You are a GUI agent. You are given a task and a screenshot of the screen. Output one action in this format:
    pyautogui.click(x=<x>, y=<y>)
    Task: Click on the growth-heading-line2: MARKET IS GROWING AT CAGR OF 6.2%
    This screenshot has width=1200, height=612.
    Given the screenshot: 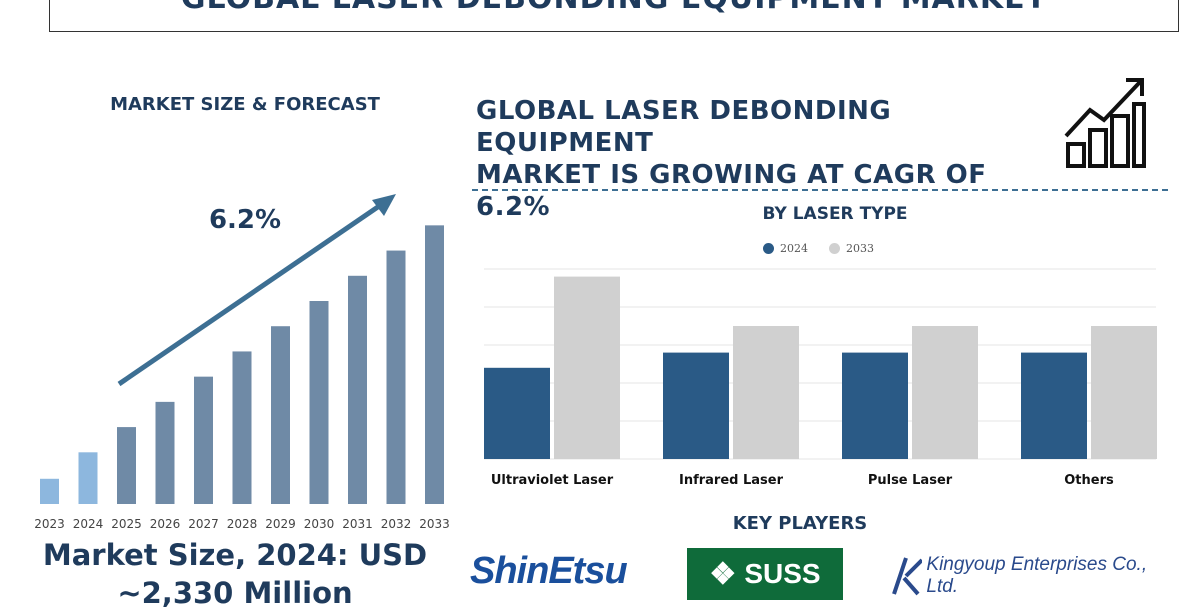 What is the action you would take?
    pyautogui.click(x=731, y=191)
    